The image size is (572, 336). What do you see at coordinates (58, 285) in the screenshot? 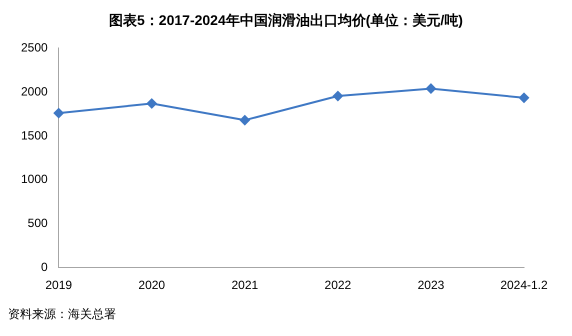
I see `x-tick-label: 2019` at bounding box center [58, 285].